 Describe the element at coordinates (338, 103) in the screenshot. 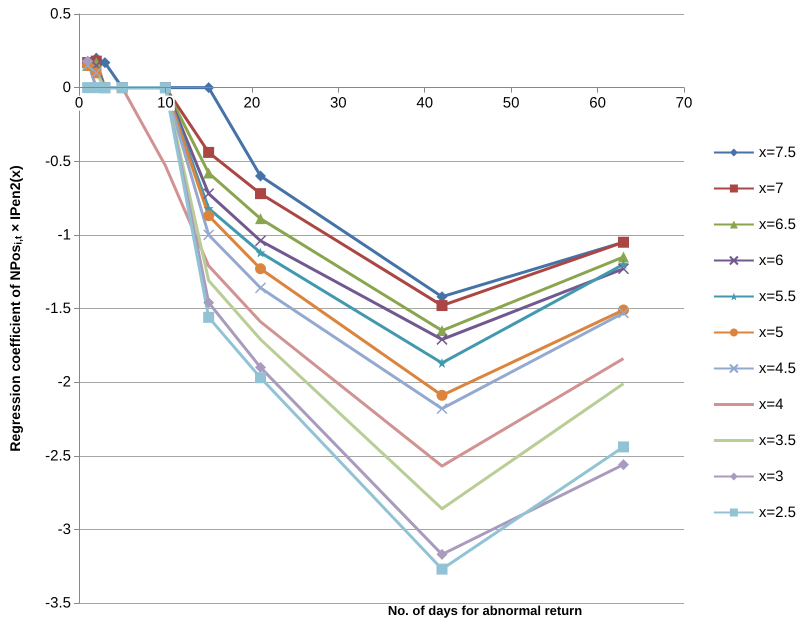

I see `x-tick-label: 30` at that location.